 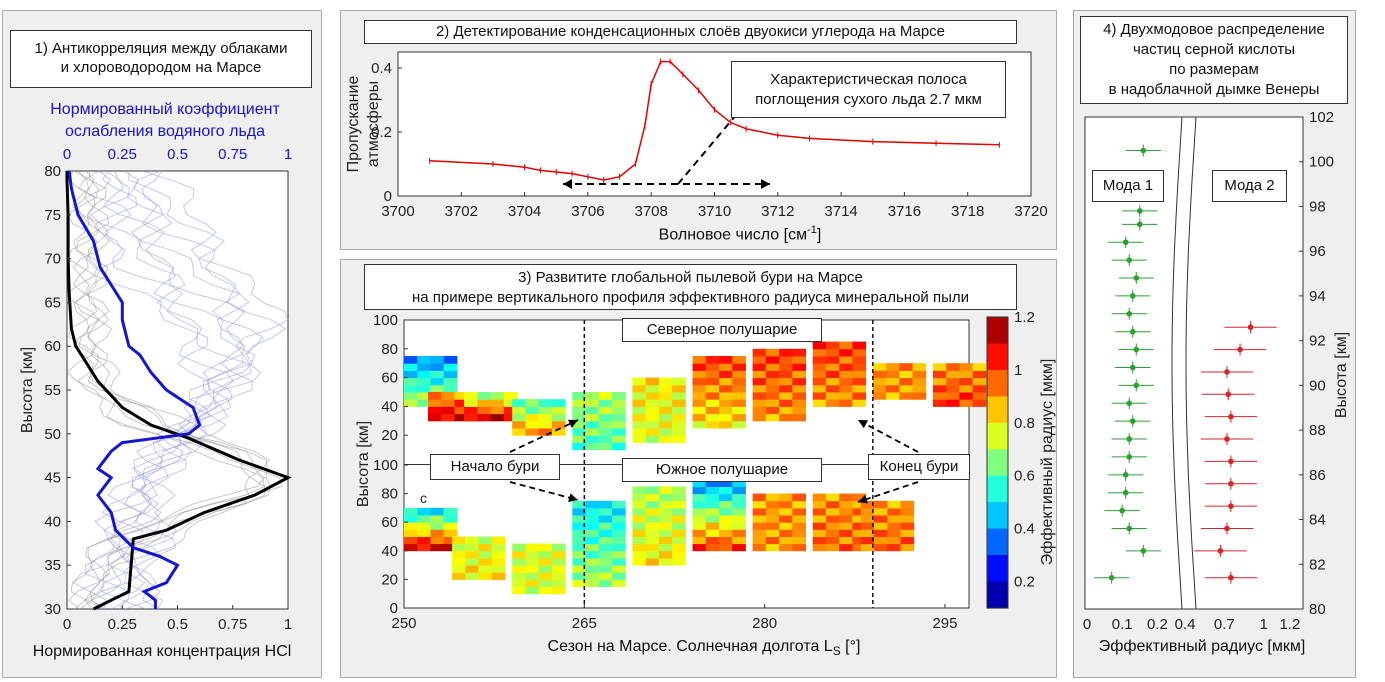 I want to click on south-hemisphere-label: Южное полушарие, so click(x=722, y=470).